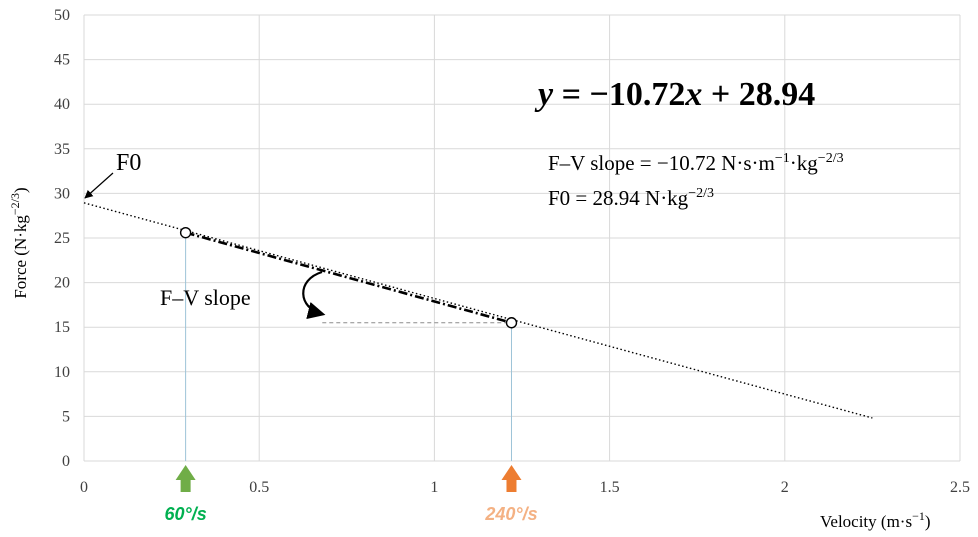 The height and width of the screenshot is (537, 978). I want to click on x-tick-label: 2.5, so click(960, 487).